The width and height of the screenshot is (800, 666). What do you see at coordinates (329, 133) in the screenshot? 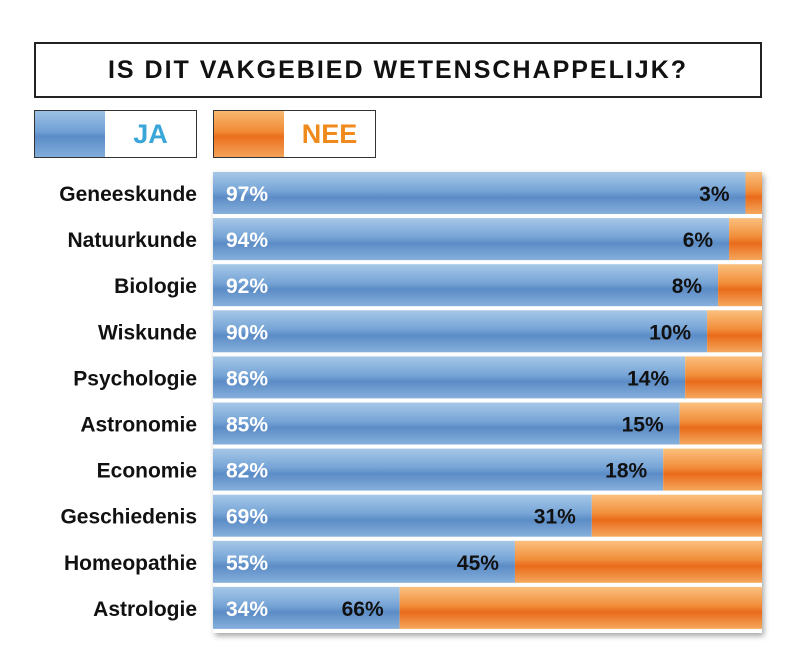
I see `legend-label-nee: NEE` at bounding box center [329, 133].